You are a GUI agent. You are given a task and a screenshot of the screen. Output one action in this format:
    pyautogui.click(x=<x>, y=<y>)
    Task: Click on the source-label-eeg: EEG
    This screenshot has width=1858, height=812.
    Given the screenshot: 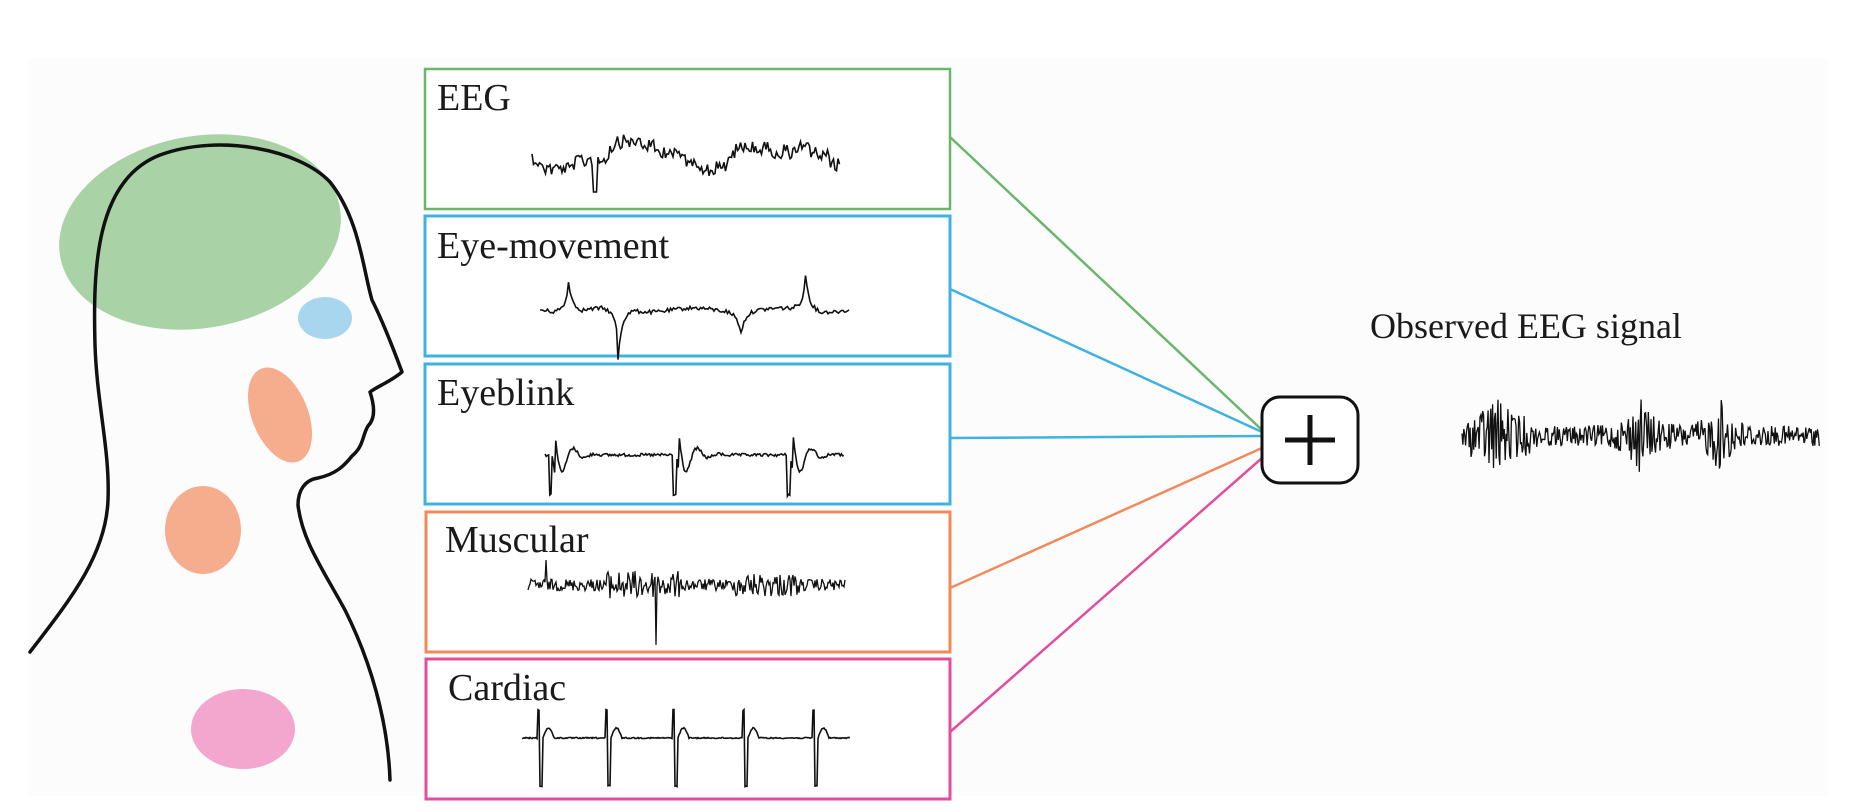 What is the action you would take?
    pyautogui.click(x=474, y=98)
    